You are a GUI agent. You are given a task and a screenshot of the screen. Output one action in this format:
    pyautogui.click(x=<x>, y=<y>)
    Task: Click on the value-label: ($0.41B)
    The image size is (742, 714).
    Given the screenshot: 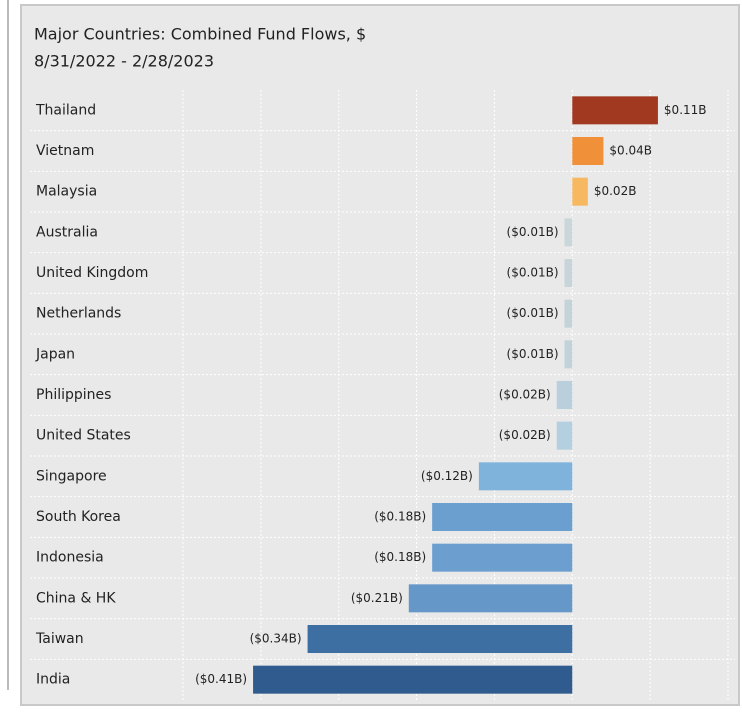 What is the action you would take?
    pyautogui.click(x=221, y=679)
    